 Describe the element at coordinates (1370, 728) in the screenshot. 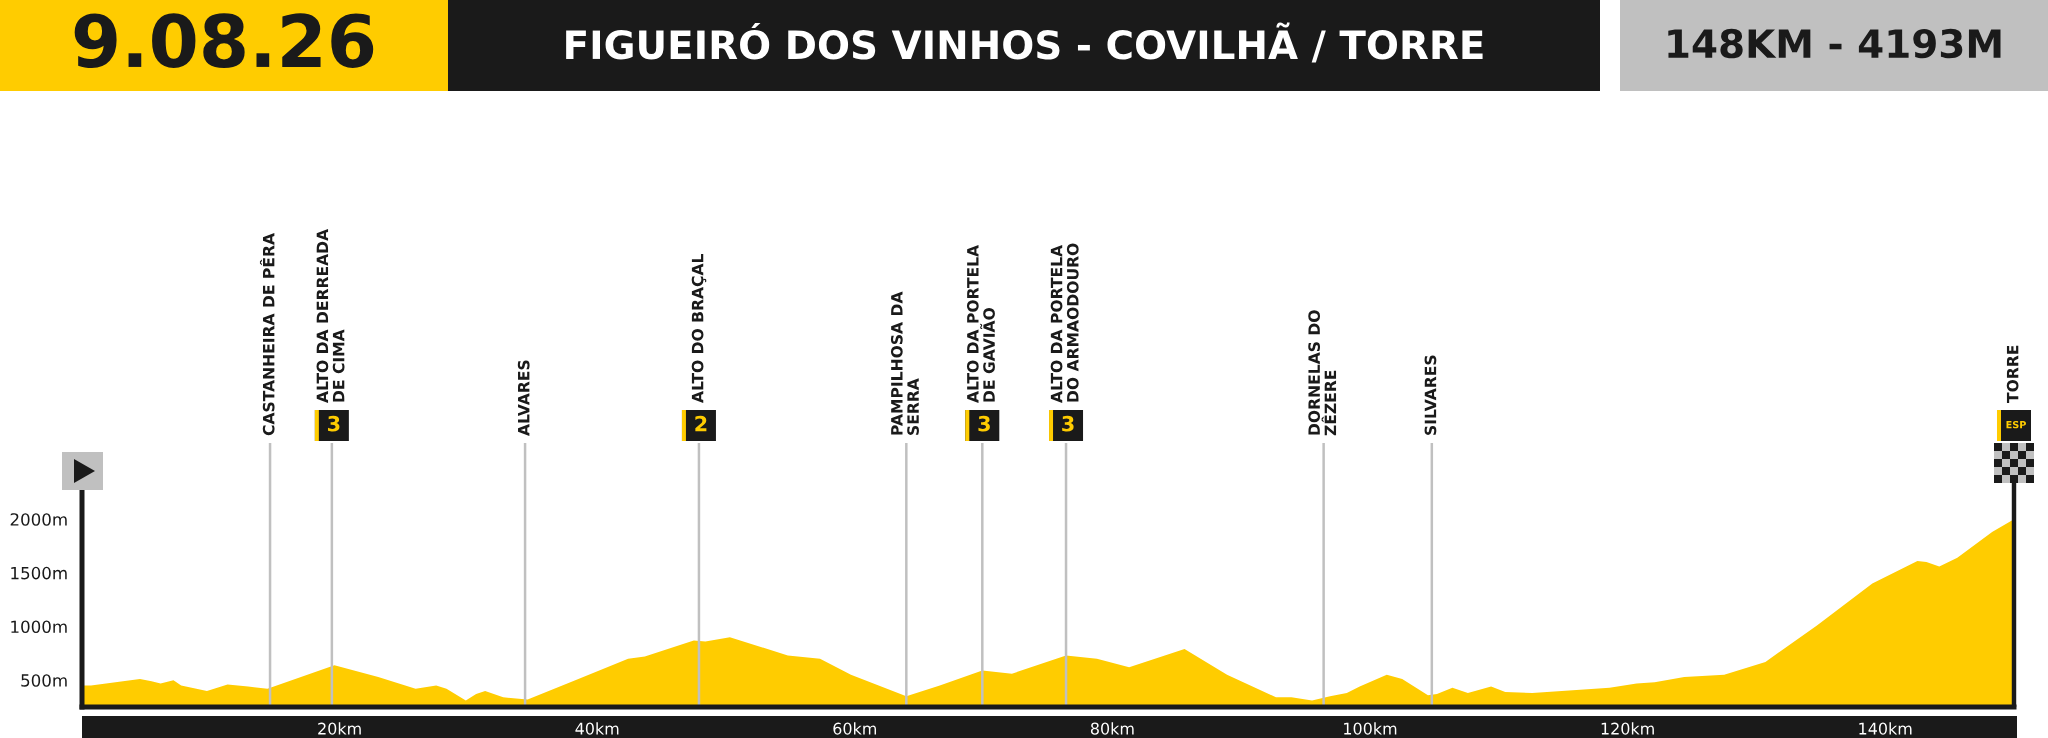

I see `x-tick-label: 100km` at that location.